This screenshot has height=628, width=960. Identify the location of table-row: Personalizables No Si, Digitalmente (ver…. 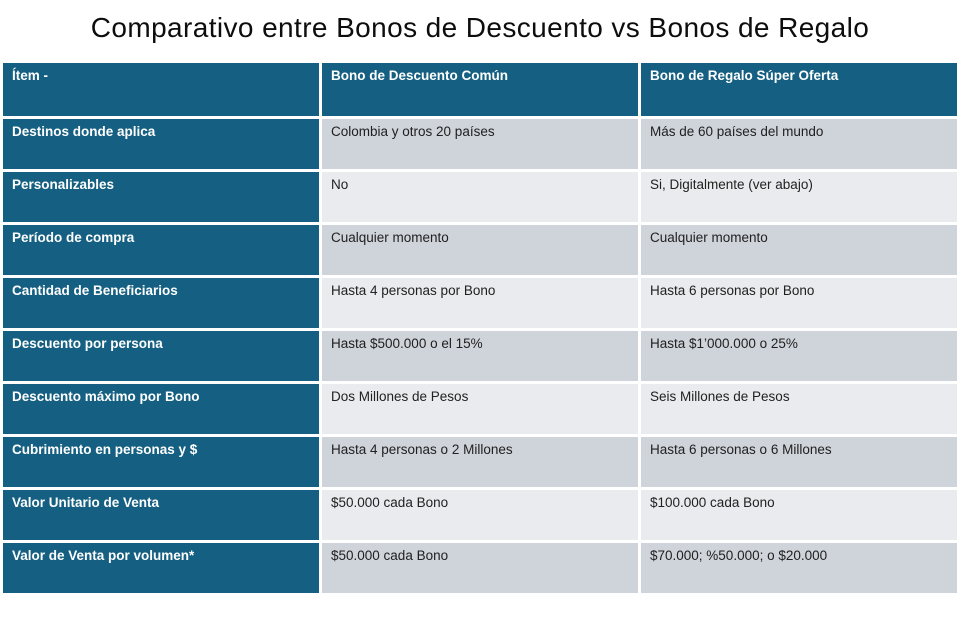
(480, 197).